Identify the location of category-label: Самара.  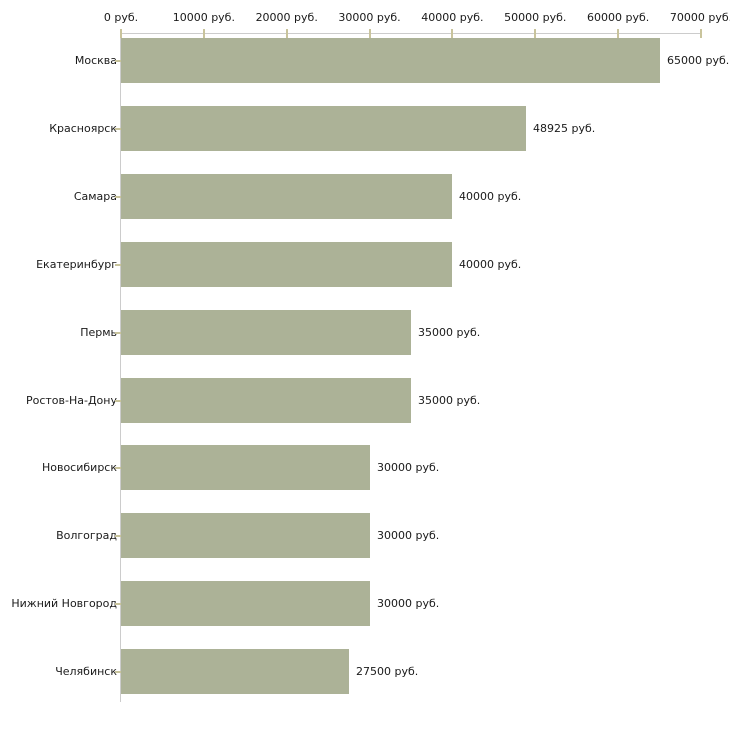
(95, 196).